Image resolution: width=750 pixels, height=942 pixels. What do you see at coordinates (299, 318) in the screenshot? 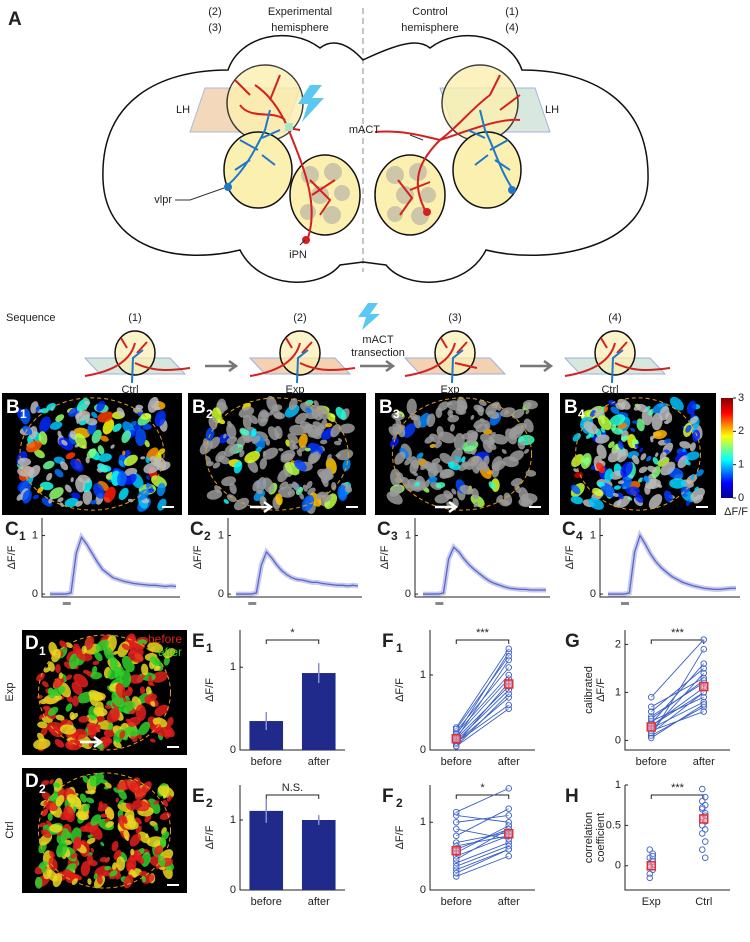
I see `step-label: (2)` at bounding box center [299, 318].